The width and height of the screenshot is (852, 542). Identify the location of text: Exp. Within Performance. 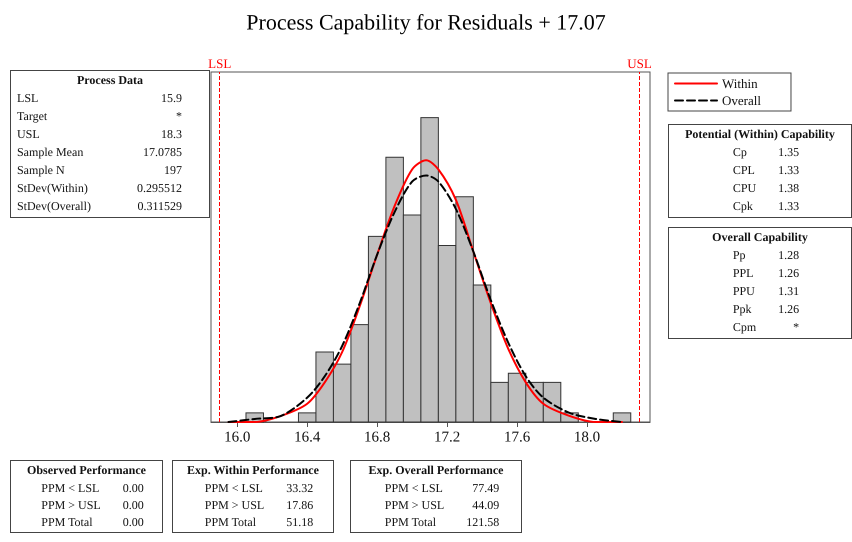
(253, 470).